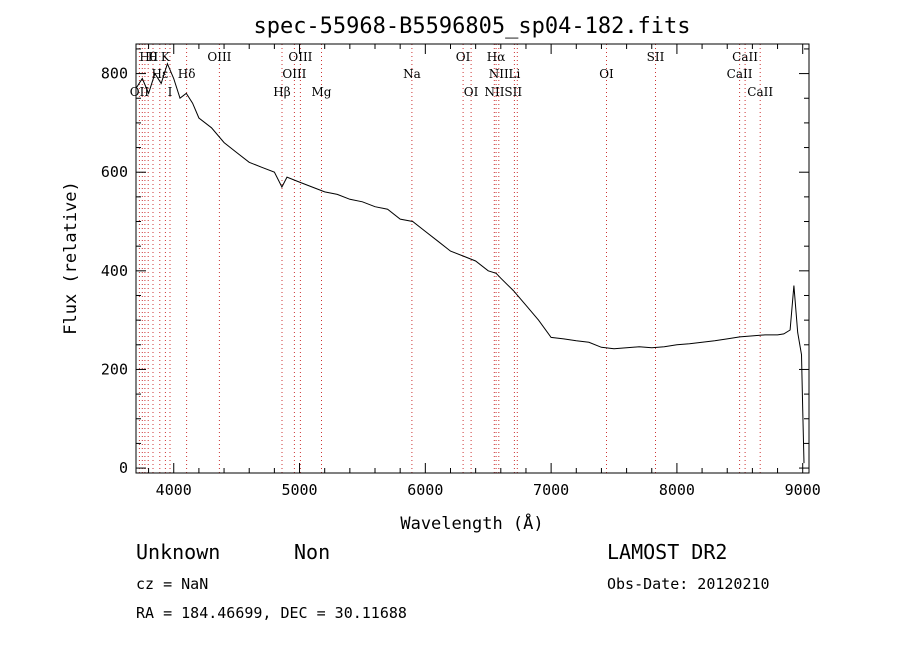 This screenshot has height=650, width=900. Describe the element at coordinates (271, 613) in the screenshot. I see `coordinates-value: RA = 184.46699, DEC = 30.11688` at that location.